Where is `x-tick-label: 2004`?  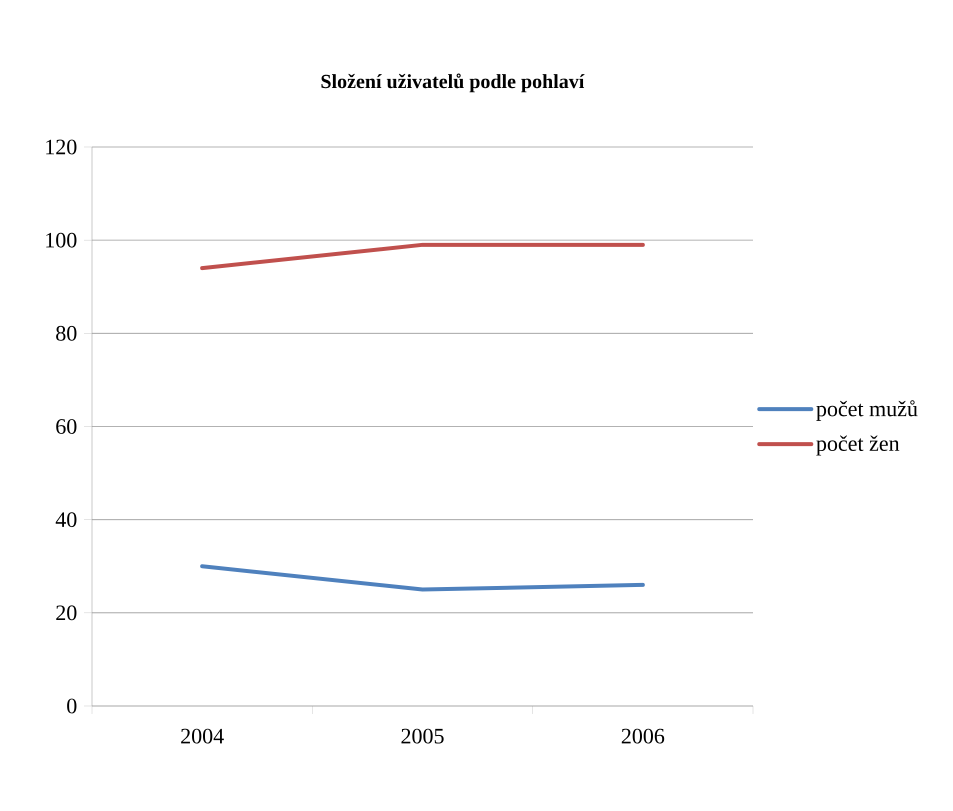
x-tick-label: 2004 is located at coordinates (202, 736).